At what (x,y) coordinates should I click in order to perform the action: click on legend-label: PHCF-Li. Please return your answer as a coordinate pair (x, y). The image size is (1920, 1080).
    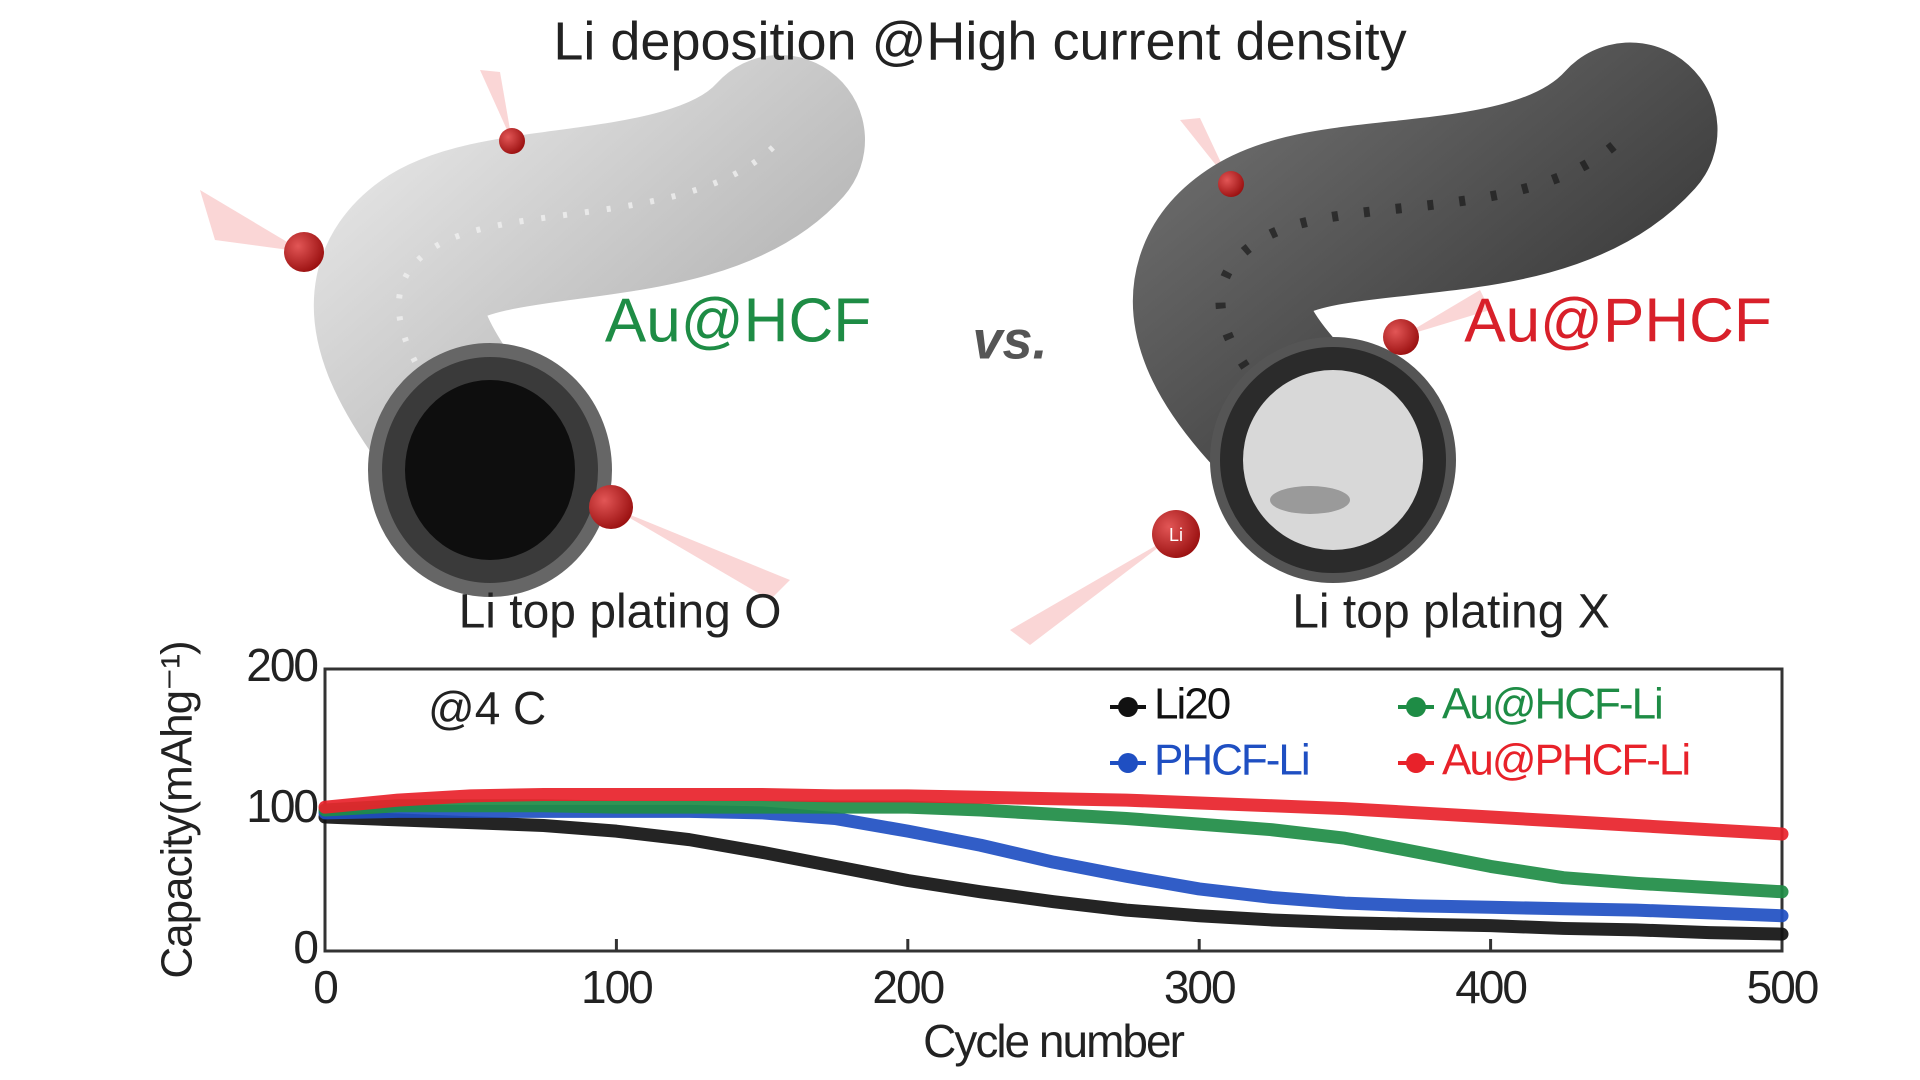
    Looking at the image, I should click on (1231, 760).